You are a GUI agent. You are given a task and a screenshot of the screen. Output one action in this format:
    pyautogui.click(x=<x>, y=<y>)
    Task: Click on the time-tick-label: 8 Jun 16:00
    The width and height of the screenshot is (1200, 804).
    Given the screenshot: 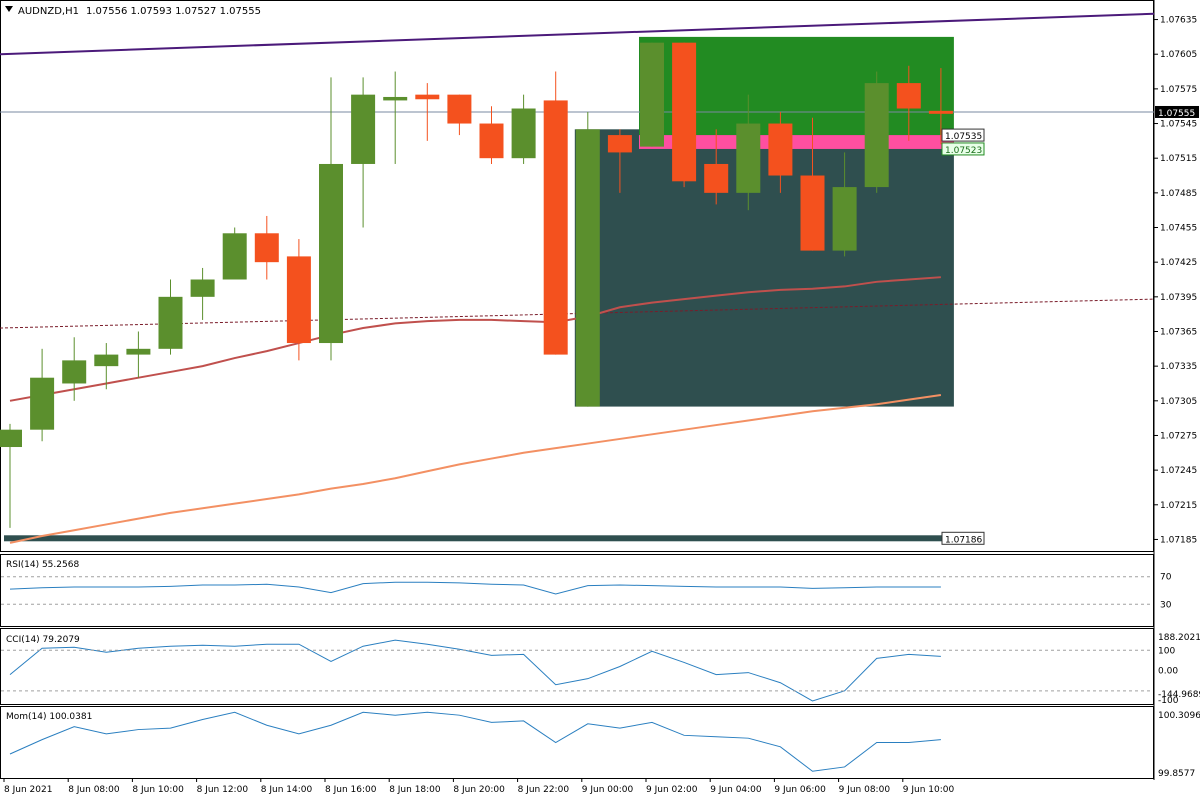 What is the action you would take?
    pyautogui.click(x=351, y=790)
    